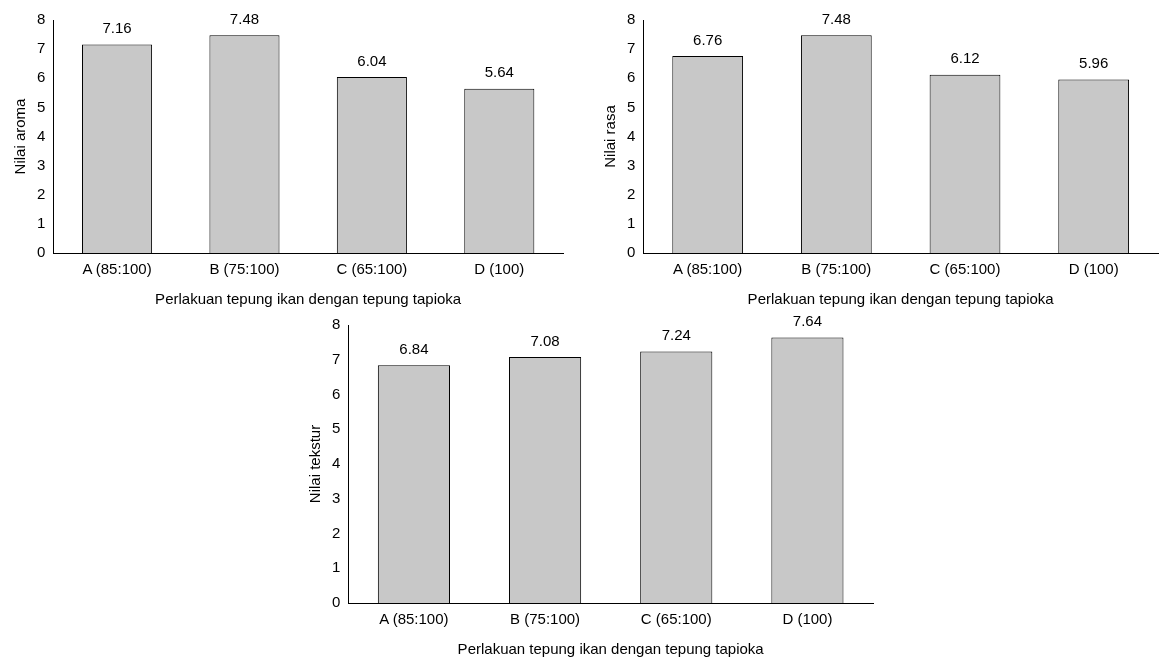 The image size is (1175, 670). I want to click on data-label: 7.16, so click(117, 28).